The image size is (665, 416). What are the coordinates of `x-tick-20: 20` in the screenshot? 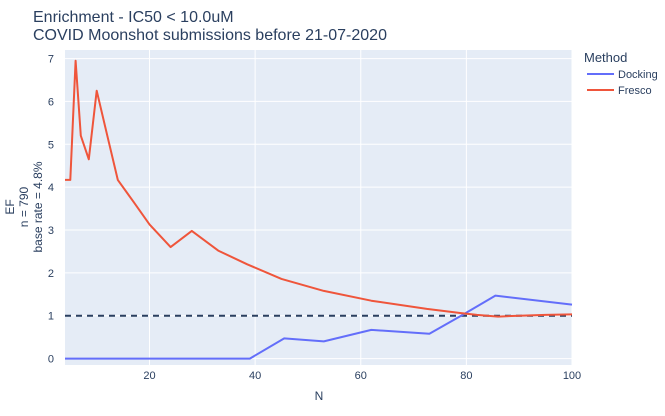 It's located at (149, 376).